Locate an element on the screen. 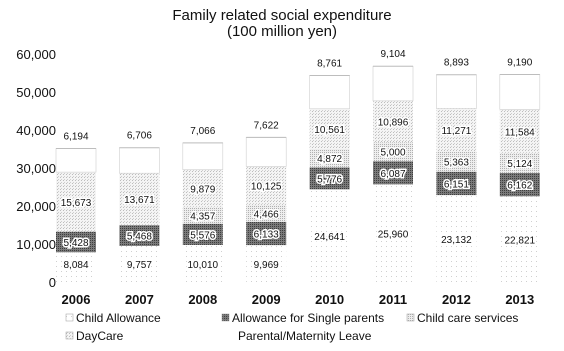 This screenshot has height=351, width=564. legend-label: DayCare is located at coordinates (100, 336).